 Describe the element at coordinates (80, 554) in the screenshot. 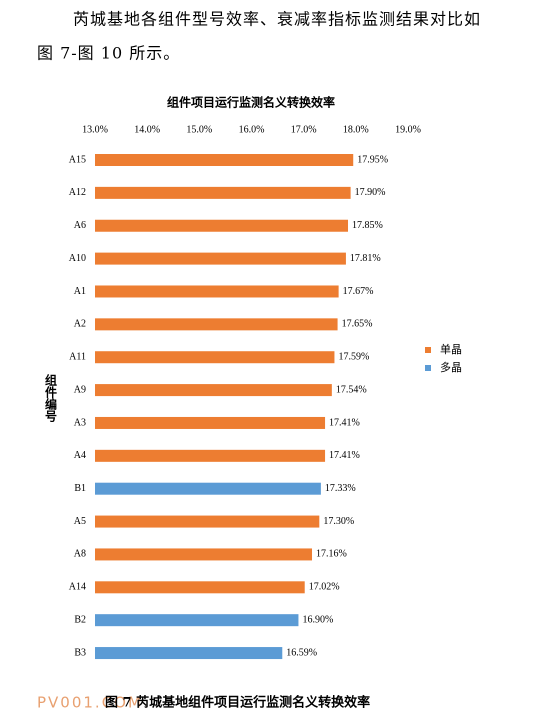

I see `y-tick-label: A8` at that location.